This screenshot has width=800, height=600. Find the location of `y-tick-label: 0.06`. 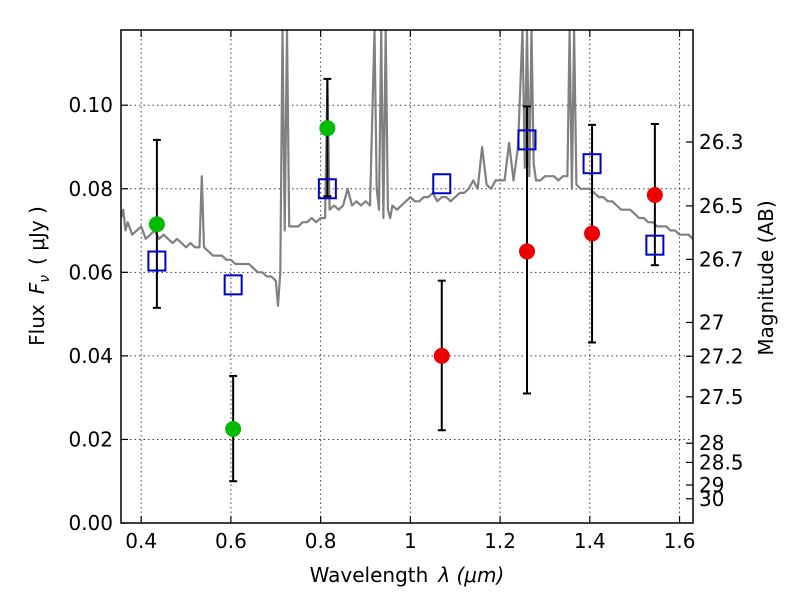

y-tick-label: 0.06 is located at coordinates (90, 272).